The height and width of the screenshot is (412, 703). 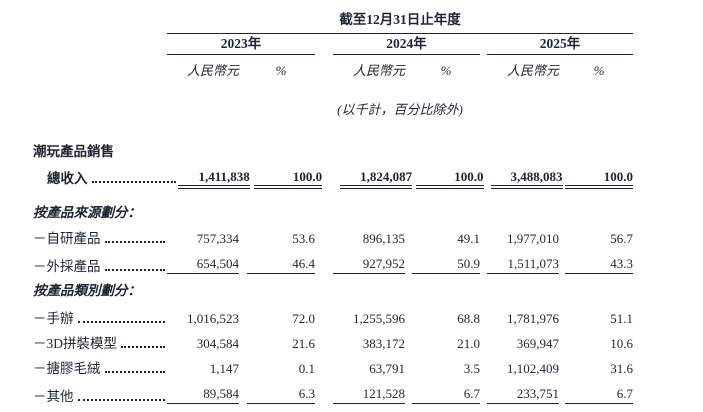 I want to click on value-pct-2023: 21.6, so click(x=303, y=343).